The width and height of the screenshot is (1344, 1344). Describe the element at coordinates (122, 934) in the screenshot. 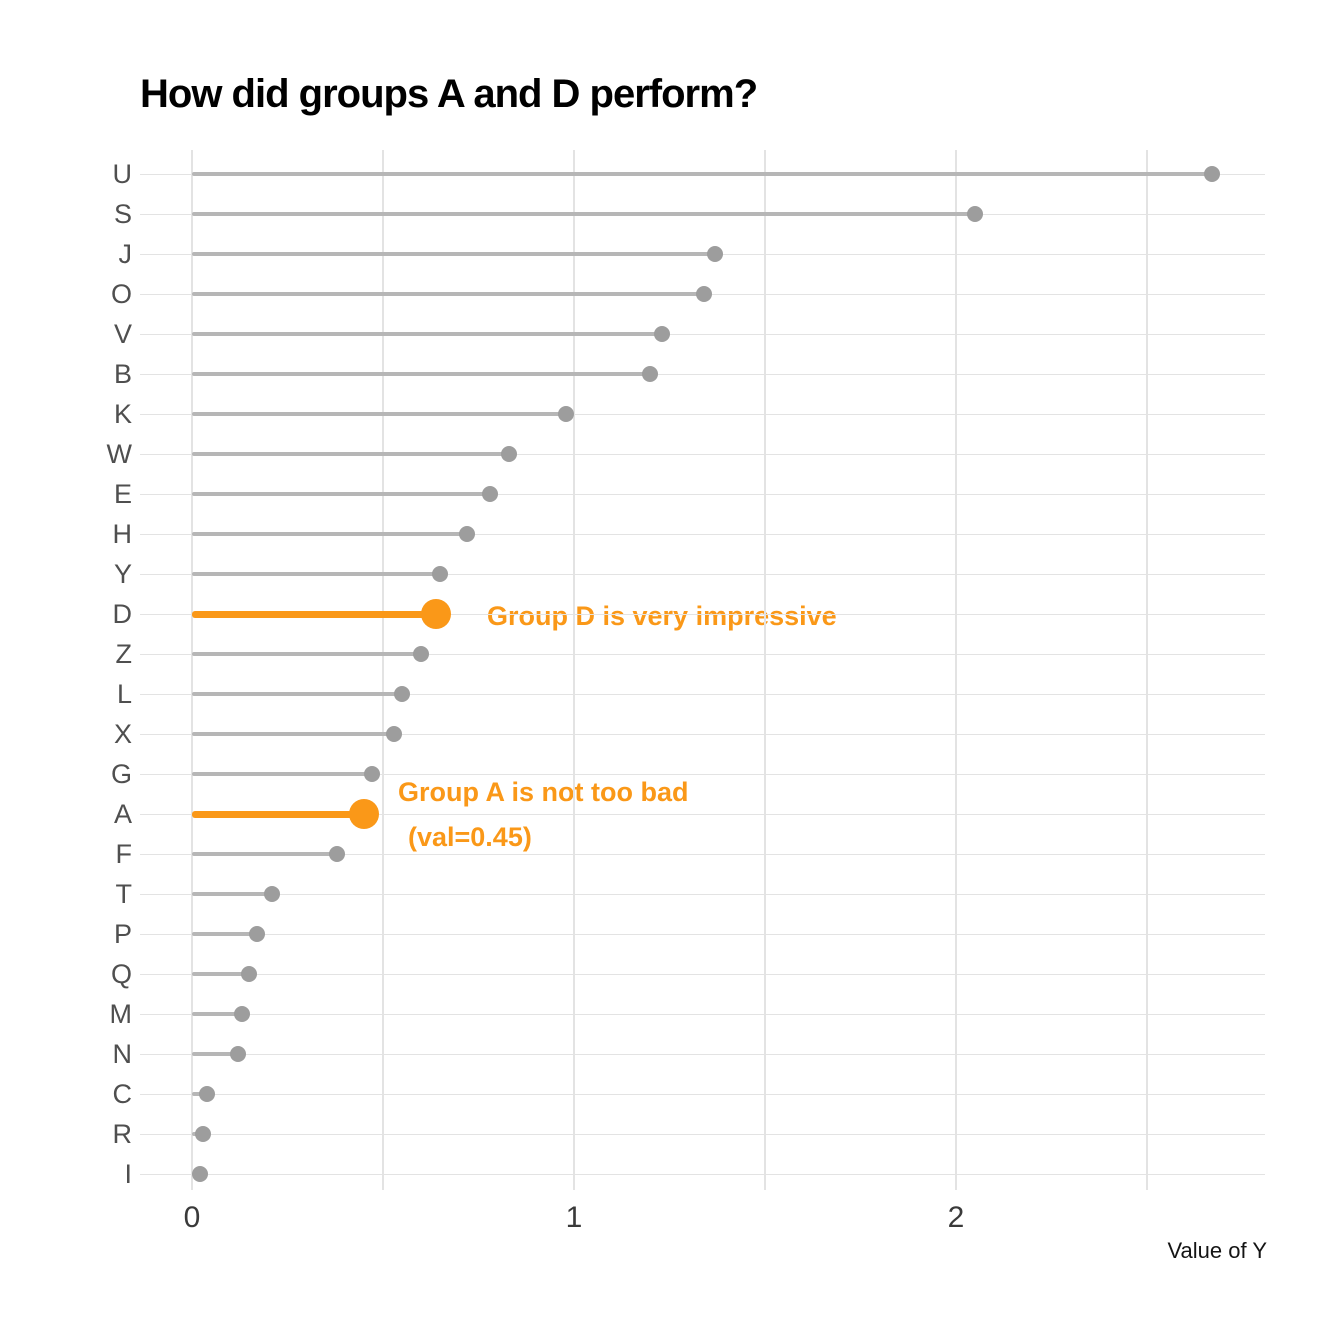

I see `y-axis-label-p: P` at that location.